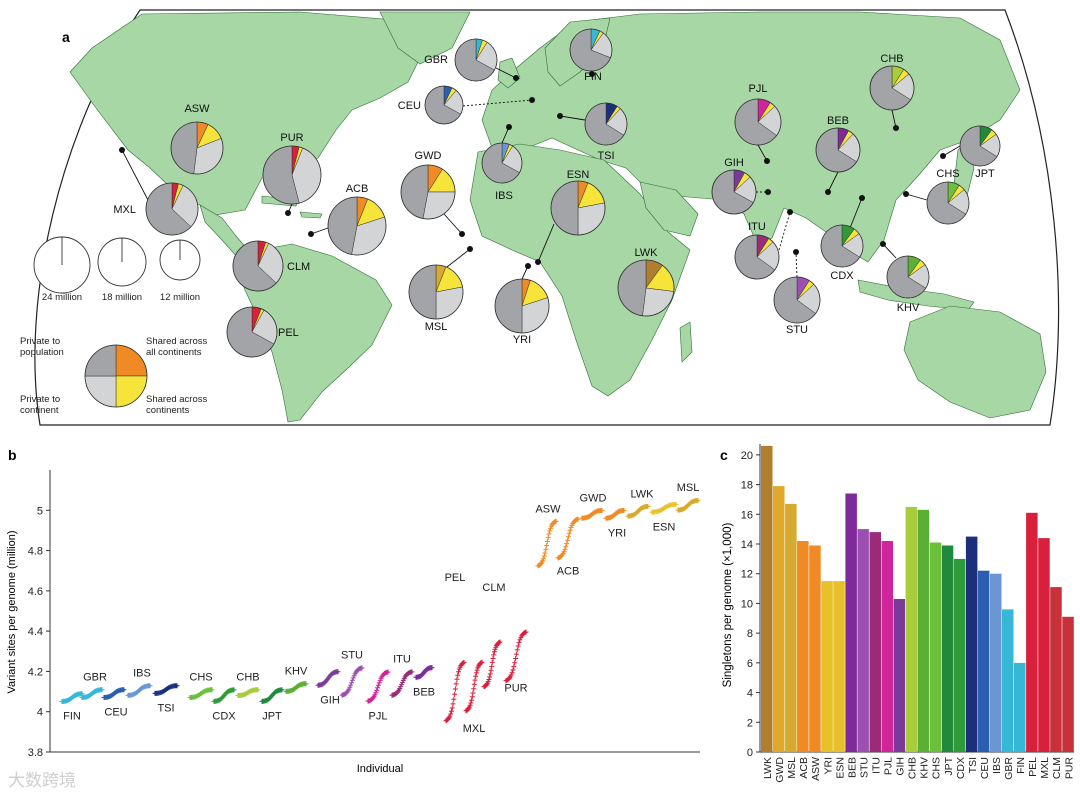  What do you see at coordinates (985, 174) in the screenshot?
I see `pie-label-jpt: JPT` at bounding box center [985, 174].